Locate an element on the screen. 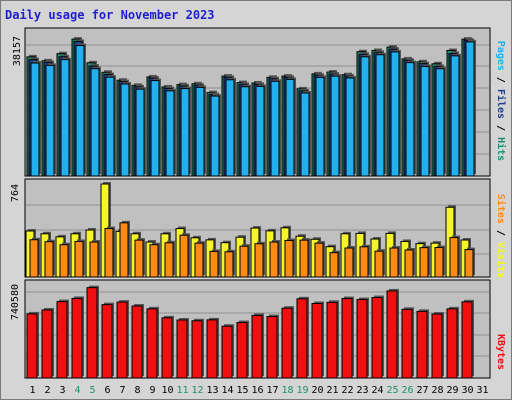  xtick-day-19: 19 is located at coordinates (302, 390).